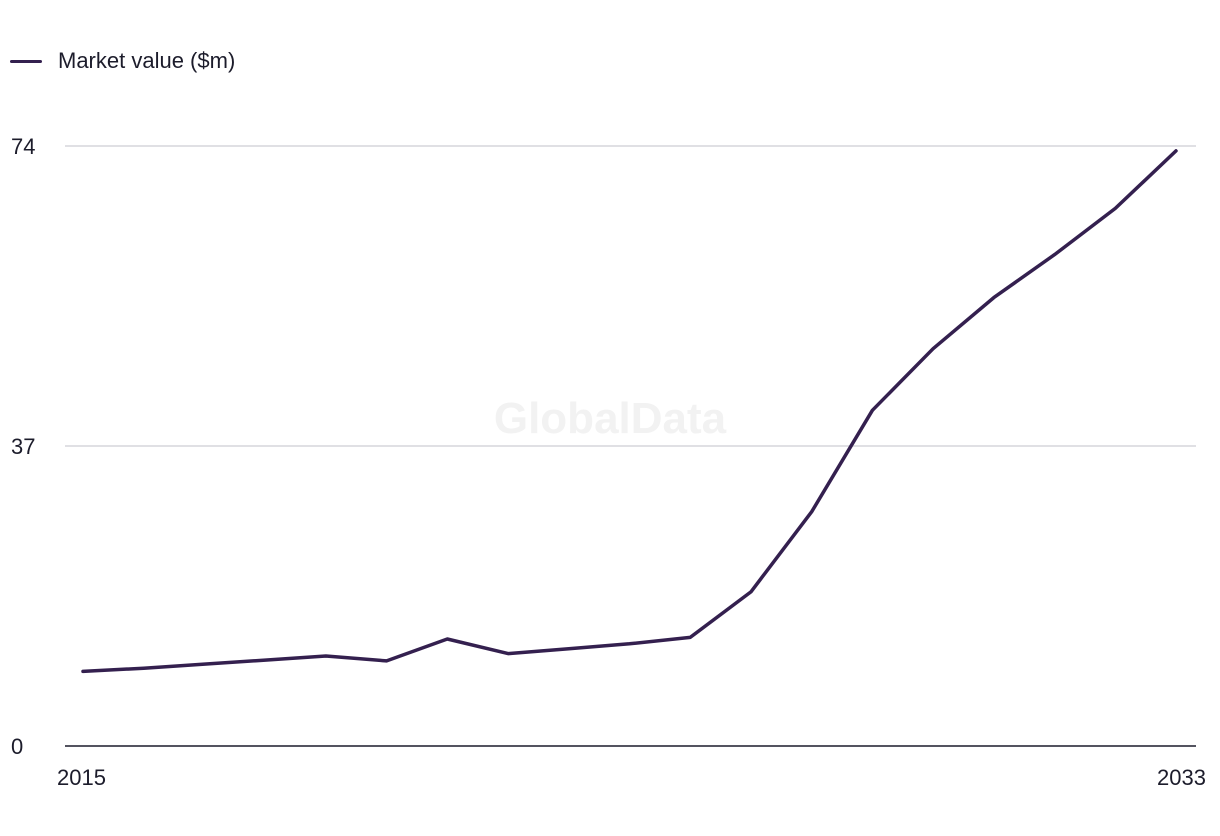 This screenshot has width=1220, height=836. Describe the element at coordinates (147, 60) in the screenshot. I see `legend-label: Market value ($m)` at that location.